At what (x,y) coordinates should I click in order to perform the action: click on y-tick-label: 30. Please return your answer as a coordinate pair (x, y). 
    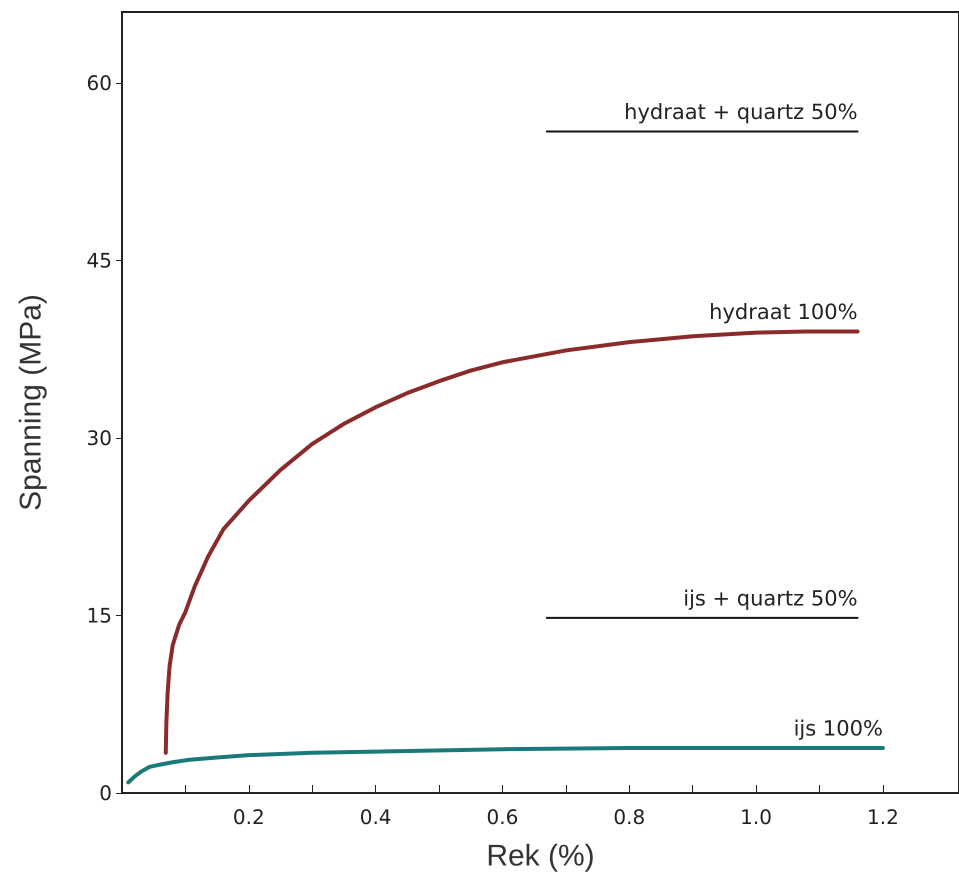
    Looking at the image, I should click on (99, 438).